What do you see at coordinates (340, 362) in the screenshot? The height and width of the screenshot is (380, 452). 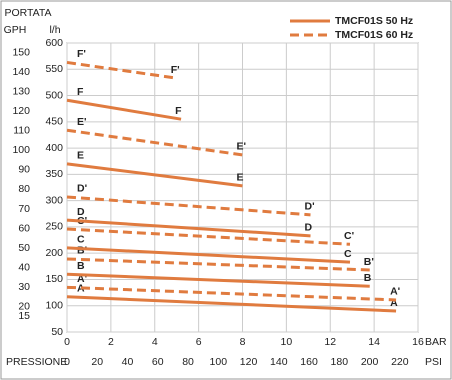 I see `x2-tick-label: 180` at bounding box center [340, 362].